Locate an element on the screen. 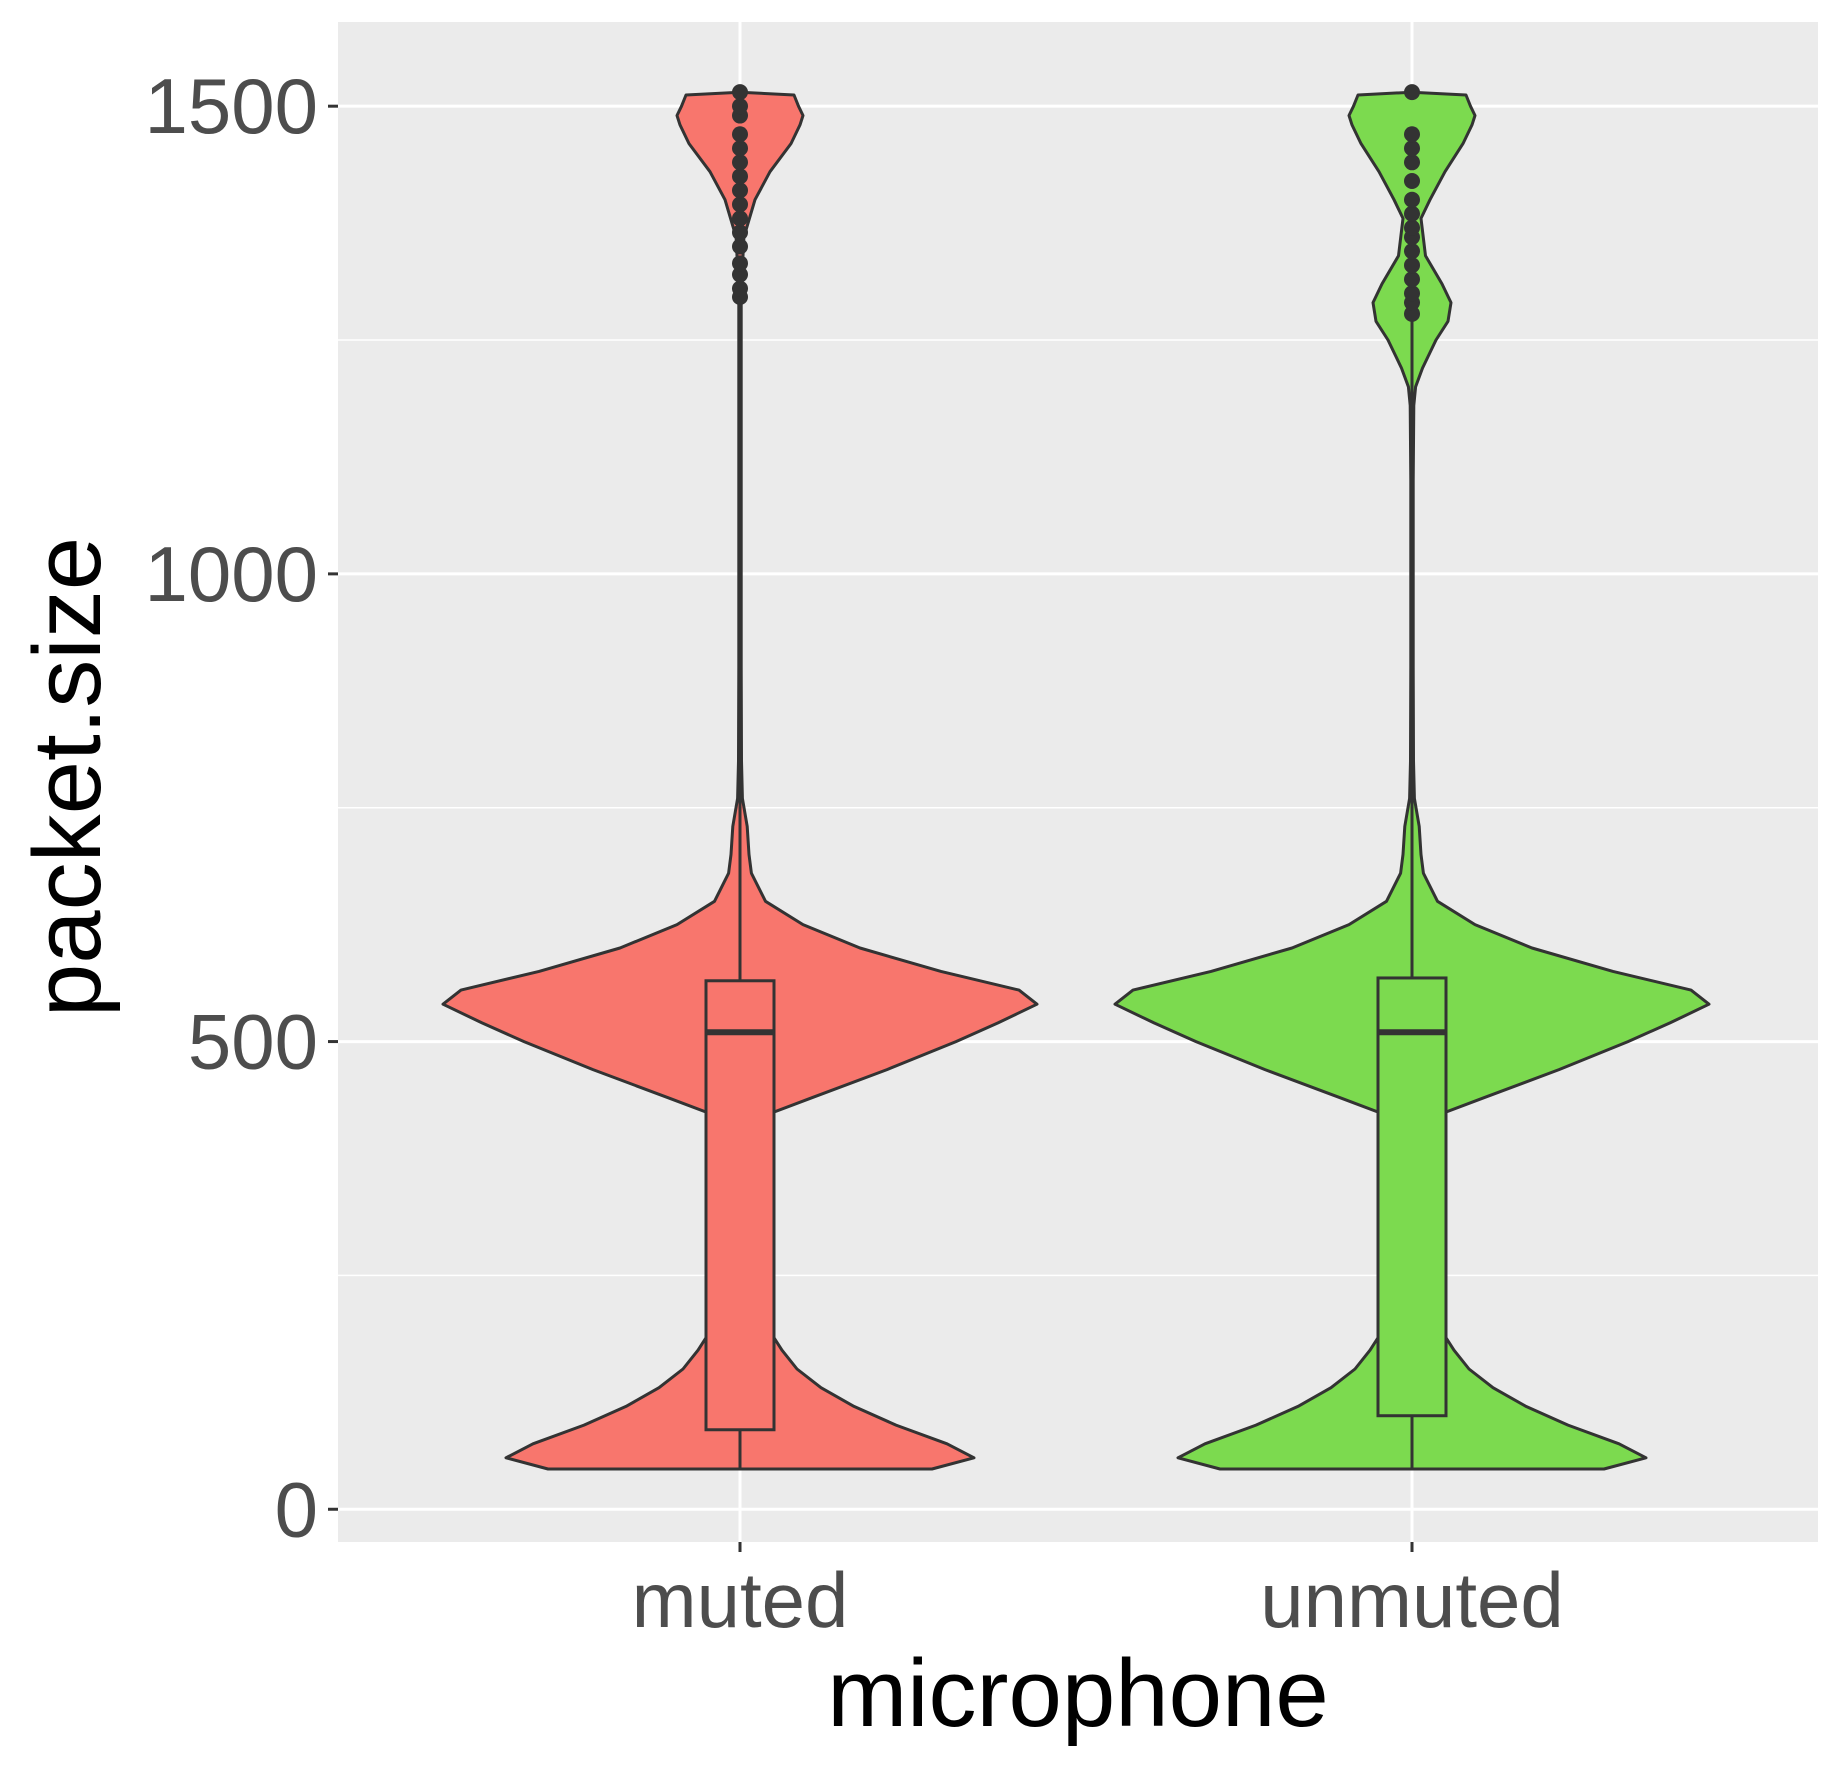 The width and height of the screenshot is (1828, 1767). y-axis: 0 500 1000 1500 is located at coordinates (241, 807).